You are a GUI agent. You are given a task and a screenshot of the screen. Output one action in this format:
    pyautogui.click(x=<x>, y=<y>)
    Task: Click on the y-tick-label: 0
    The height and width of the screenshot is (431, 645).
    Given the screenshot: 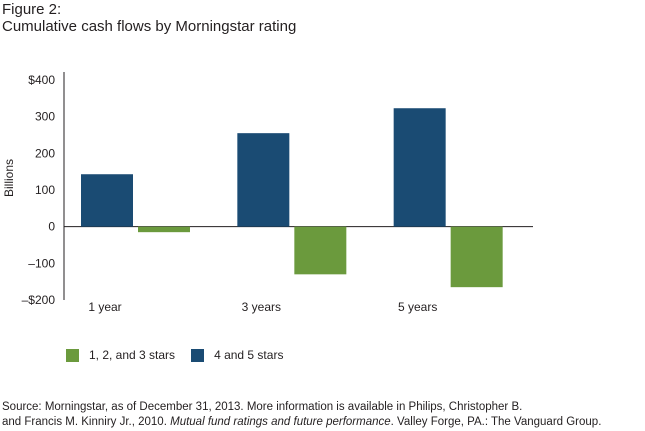 What is the action you would take?
    pyautogui.click(x=51, y=227)
    